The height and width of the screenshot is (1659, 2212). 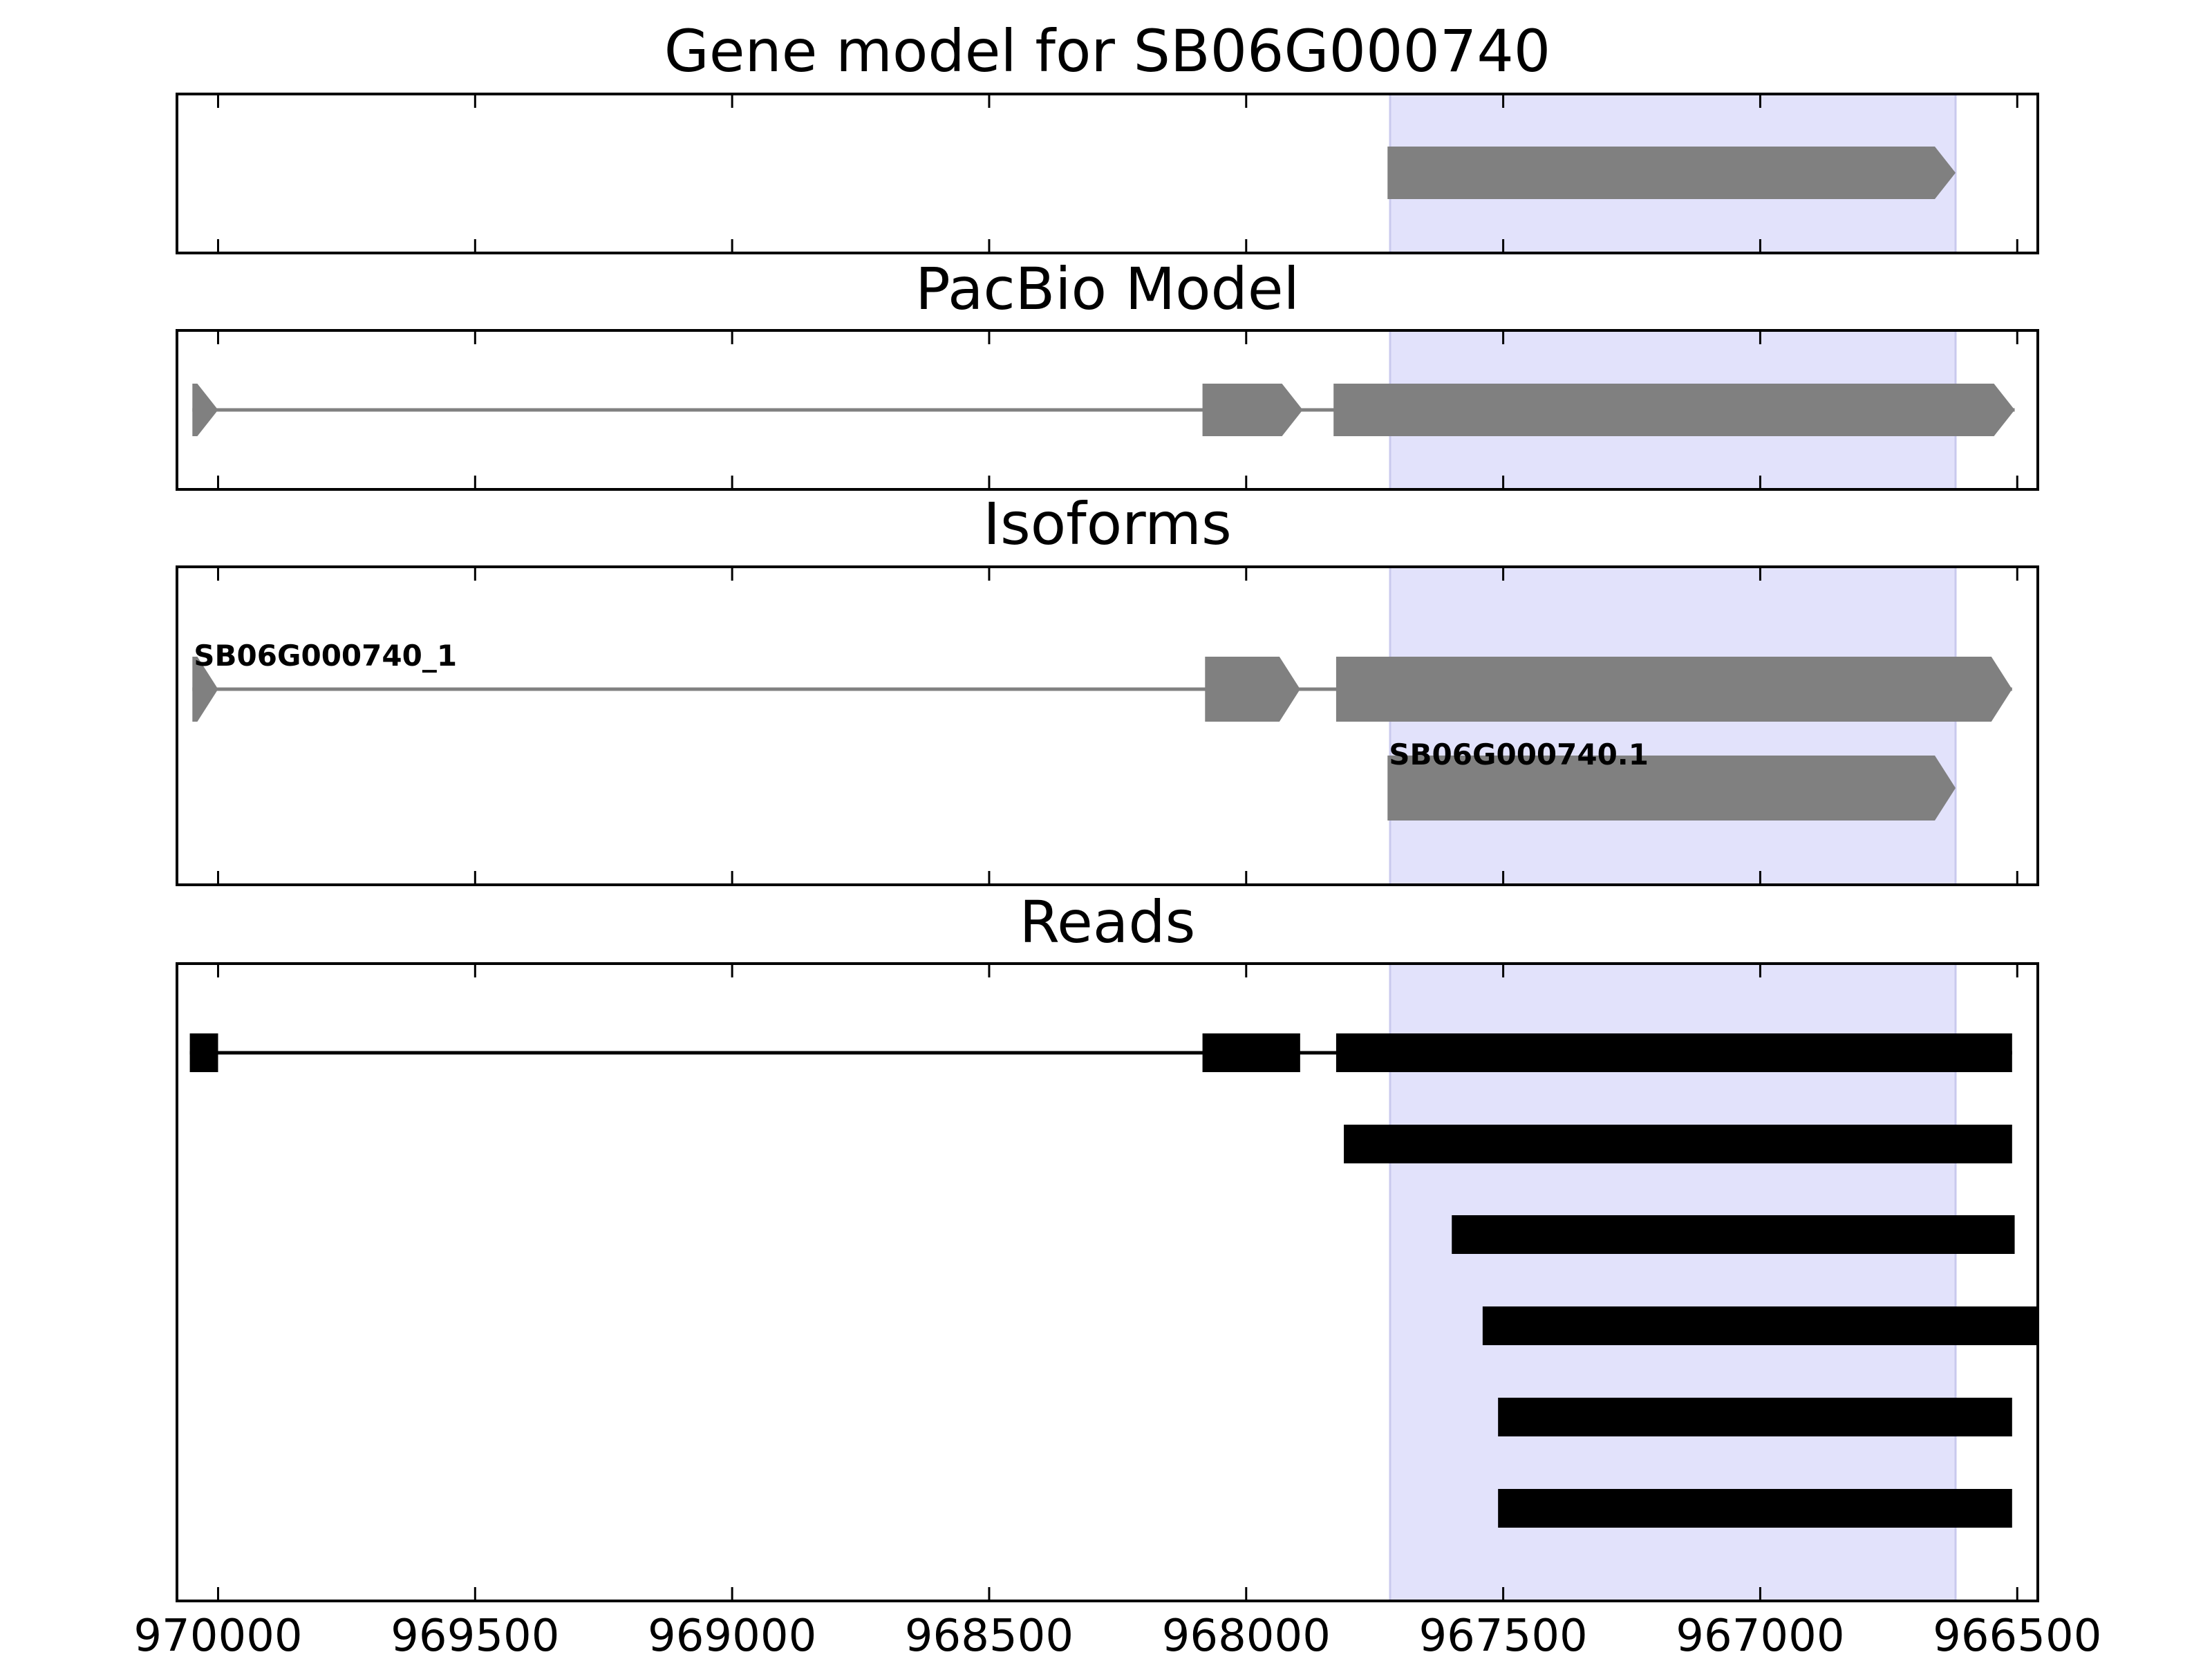 What do you see at coordinates (325, 656) in the screenshot?
I see `isoform-label: SB06G000740_1` at bounding box center [325, 656].